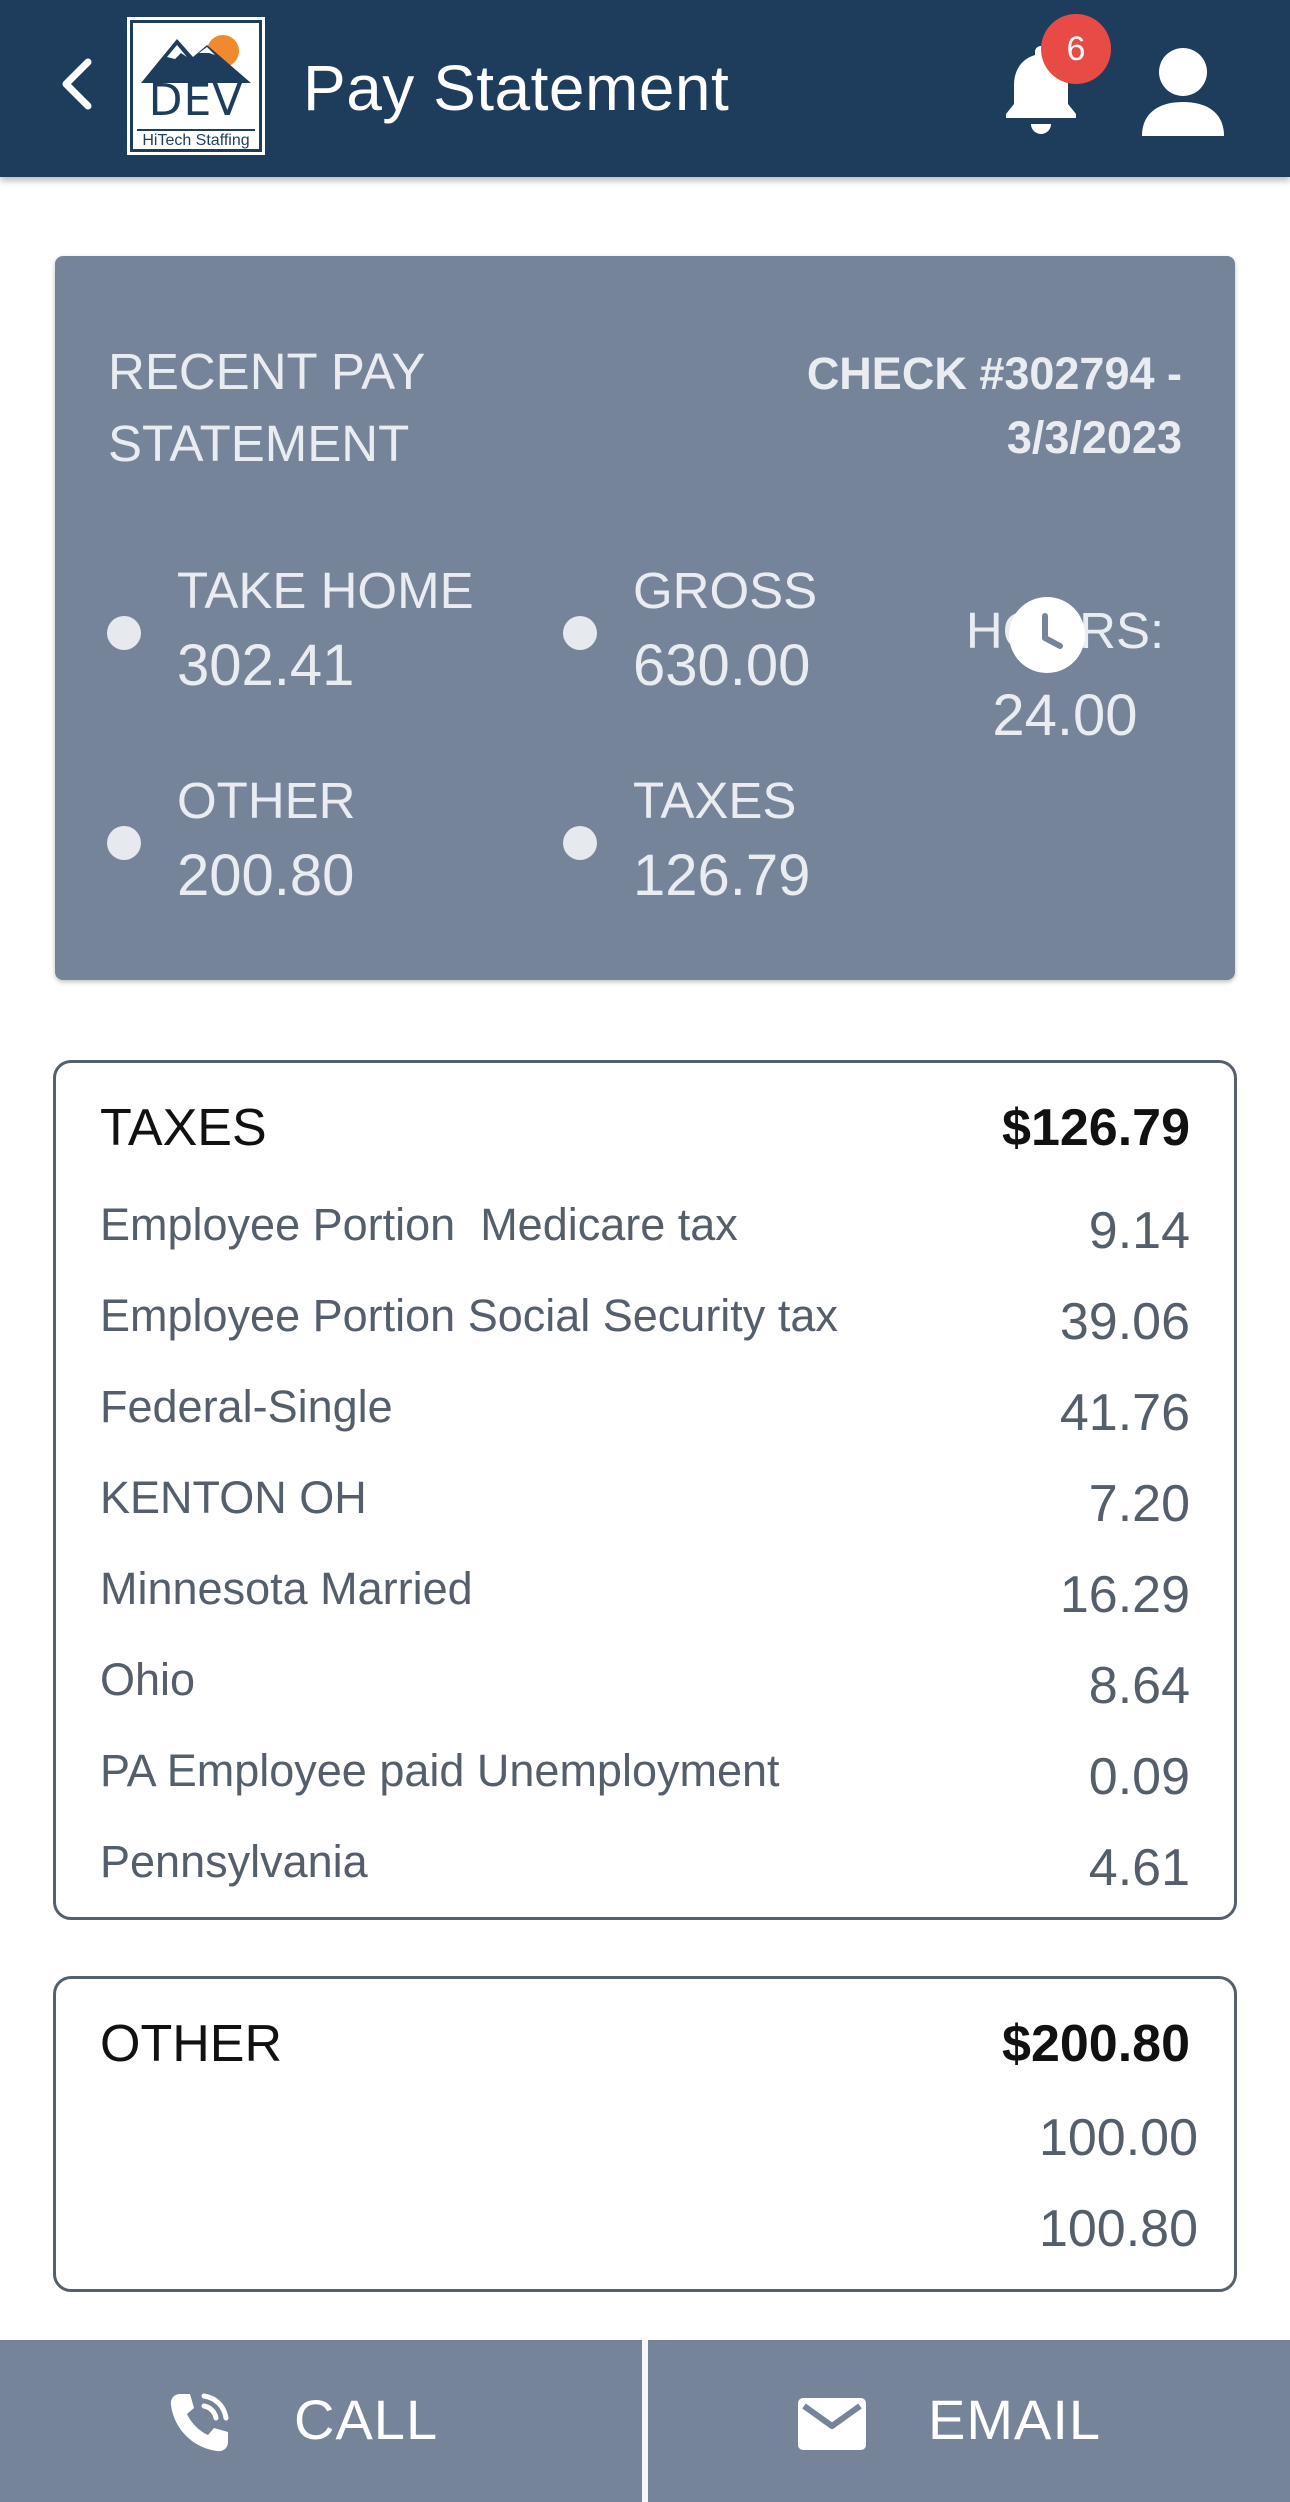  What do you see at coordinates (1139, 1868) in the screenshot?
I see `item-value: 4.61` at bounding box center [1139, 1868].